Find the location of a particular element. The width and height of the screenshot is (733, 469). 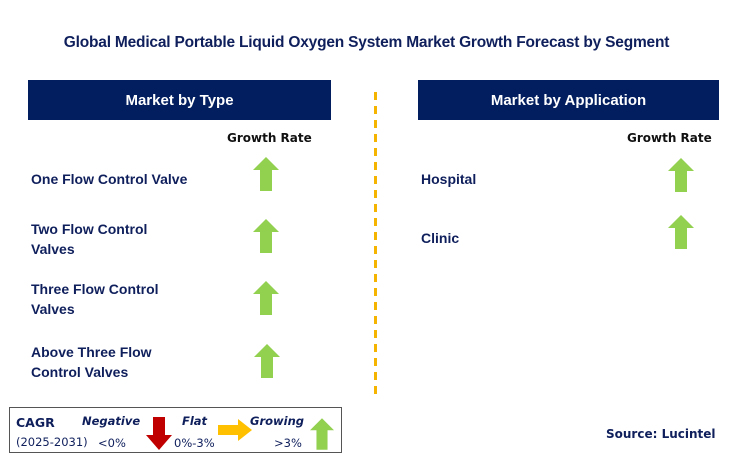

legend-growing-range: >3% is located at coordinates (288, 443).